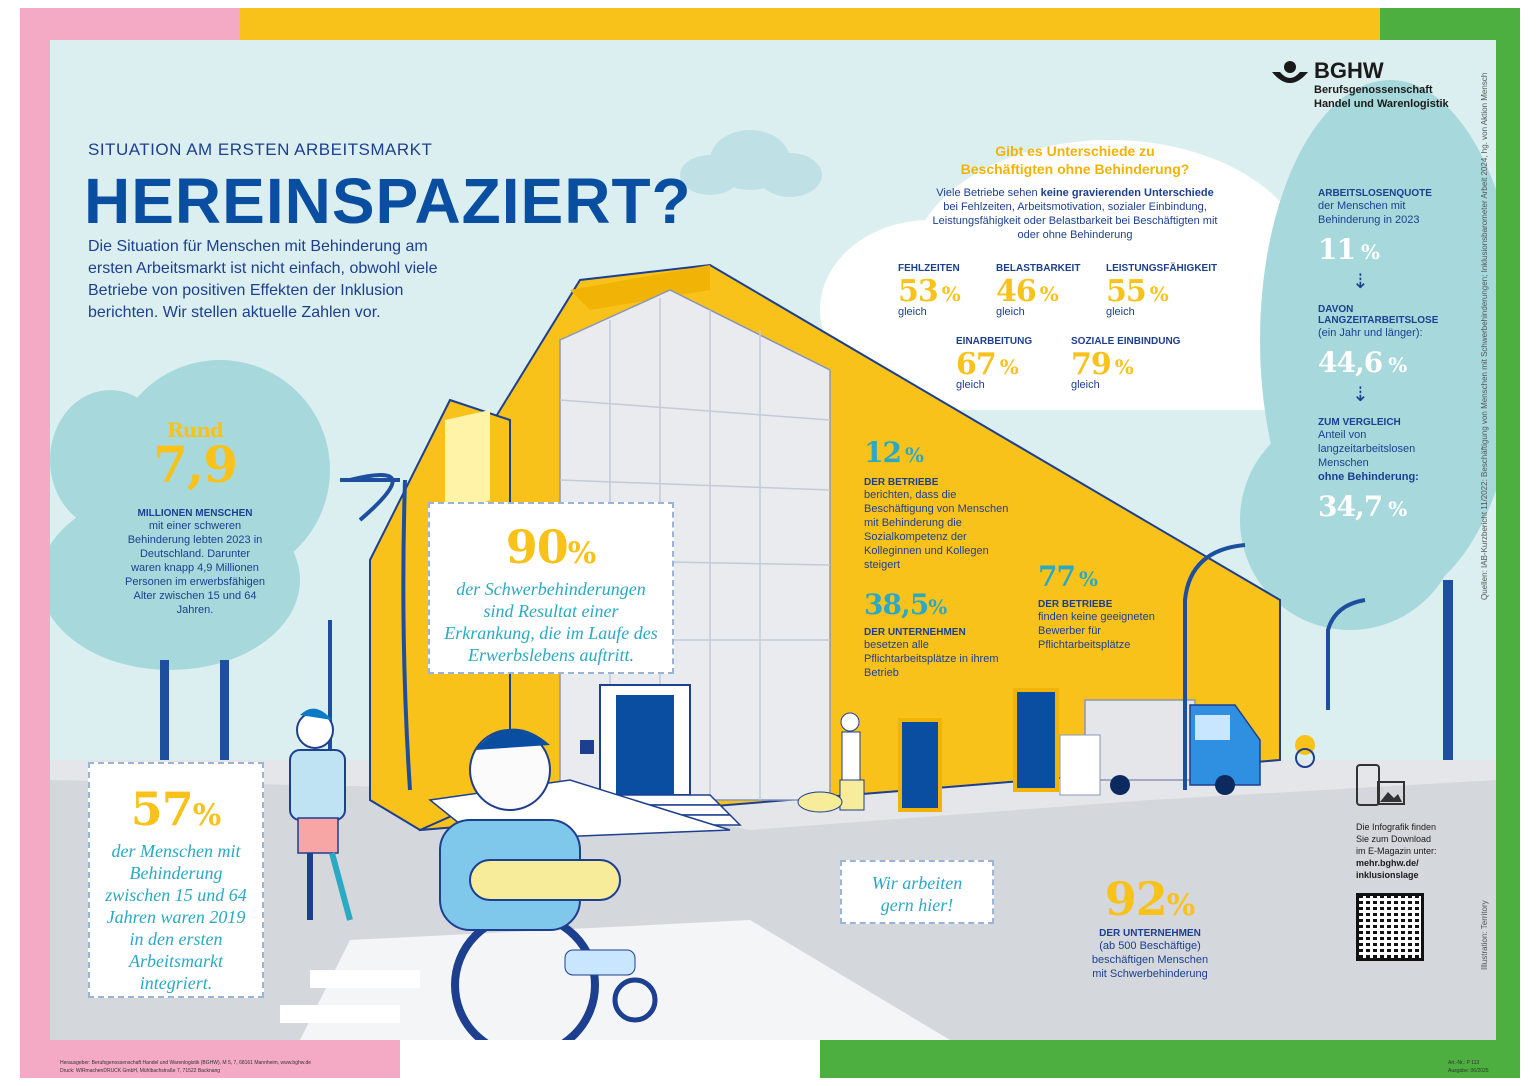 This screenshot has width=1536, height=1086. I want to click on integrated-value: 57, so click(162, 809).